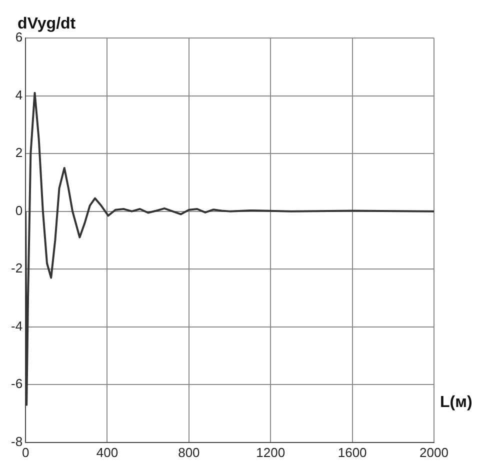  What do you see at coordinates (16, 441) in the screenshot?
I see `y-tick-label: -8` at bounding box center [16, 441].